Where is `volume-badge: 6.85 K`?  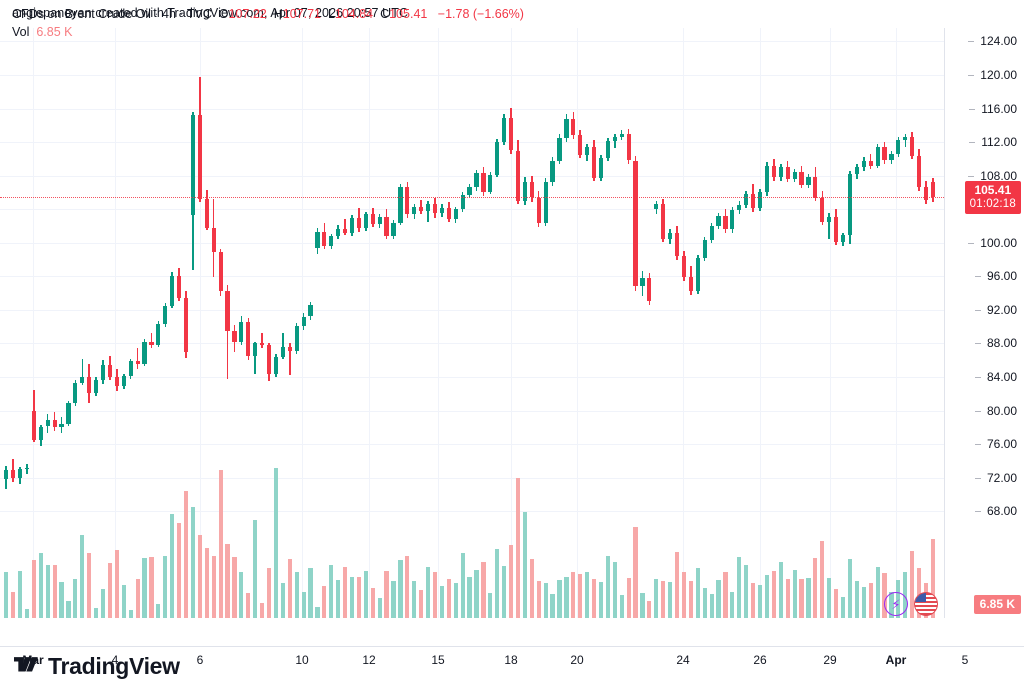 volume-badge: 6.85 K is located at coordinates (997, 604).